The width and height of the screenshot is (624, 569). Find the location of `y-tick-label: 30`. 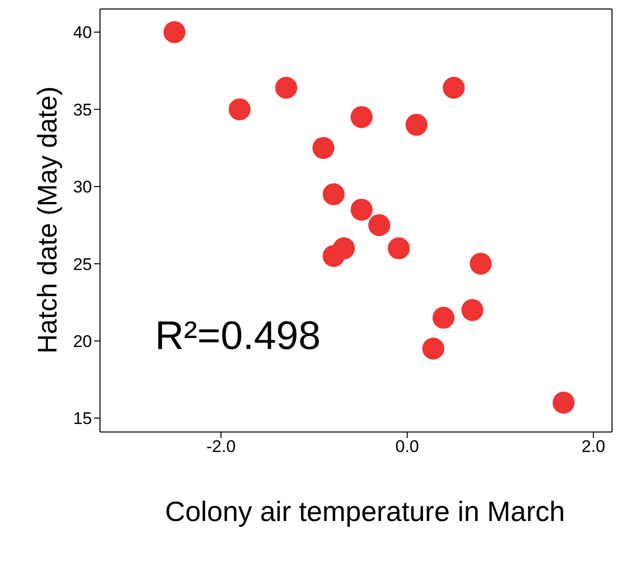

y-tick-label: 30 is located at coordinates (82, 187).